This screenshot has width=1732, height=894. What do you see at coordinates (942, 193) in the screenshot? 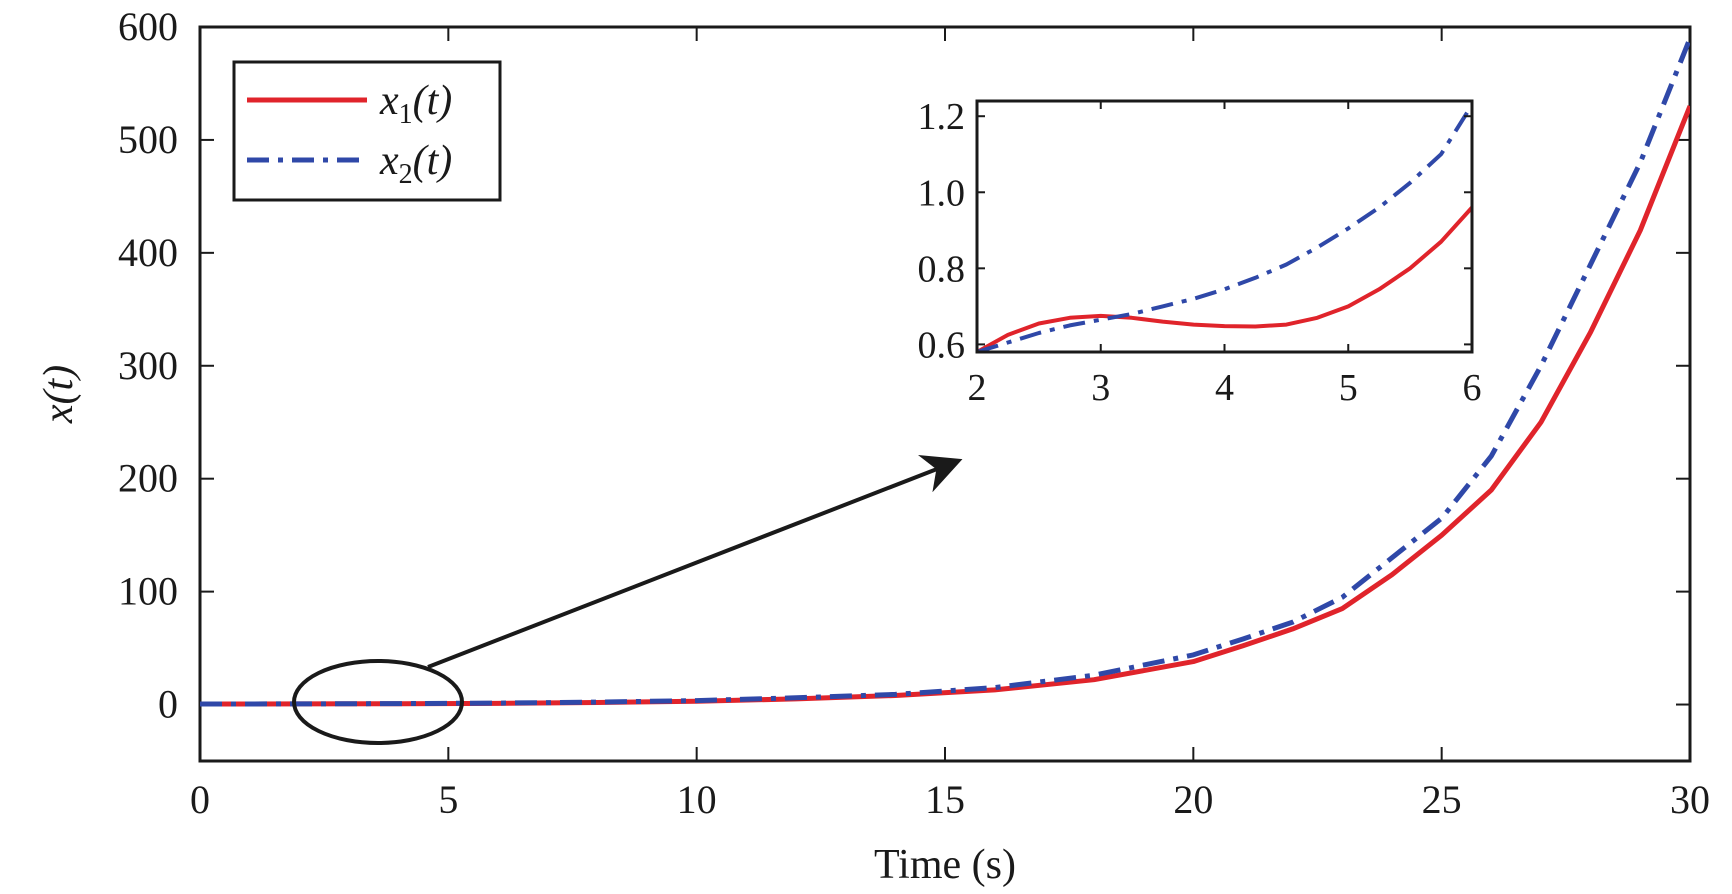
I see `inset-ytick-label-2: 1.0` at bounding box center [942, 193].